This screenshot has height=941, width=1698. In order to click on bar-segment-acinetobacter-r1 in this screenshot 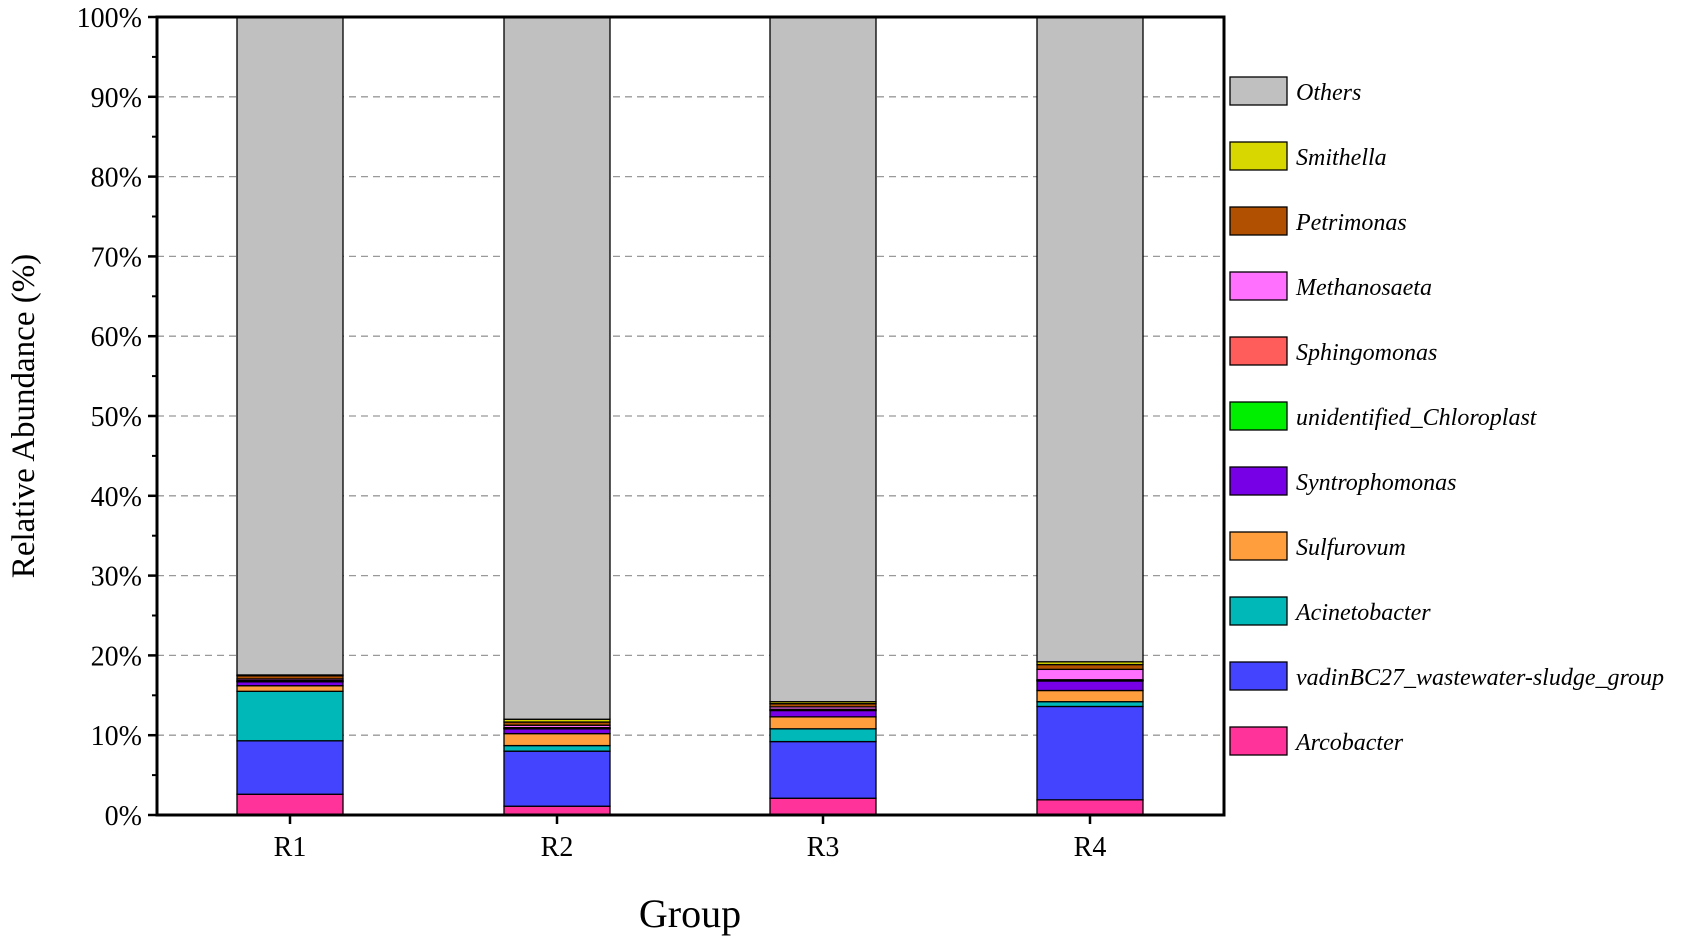, I will do `click(290, 716)`.